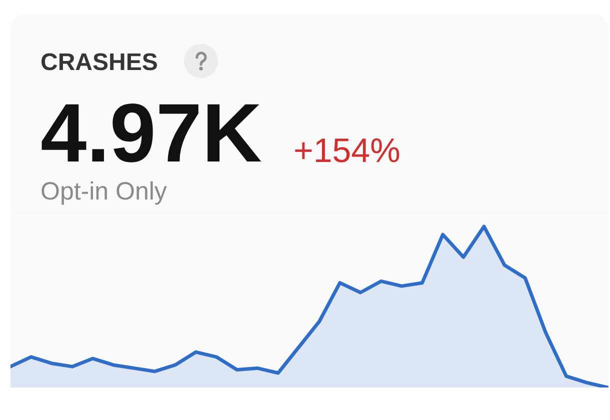 The image size is (610, 420). Describe the element at coordinates (347, 151) in the screenshot. I see `text: +154%` at that location.